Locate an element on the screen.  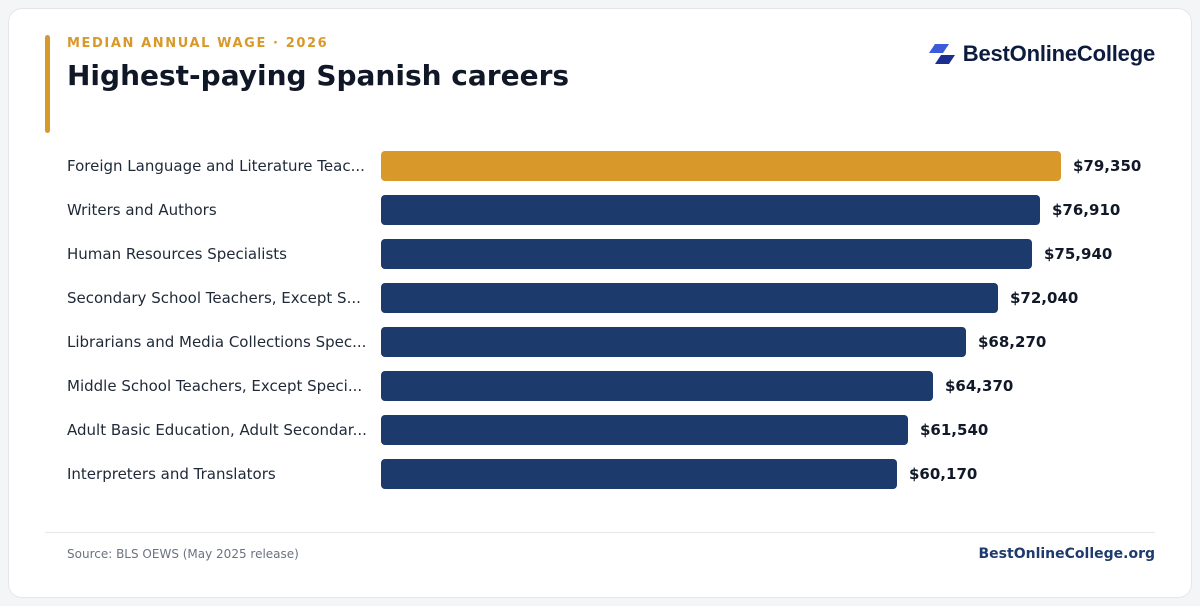
value-label: $64,370 is located at coordinates (979, 386).